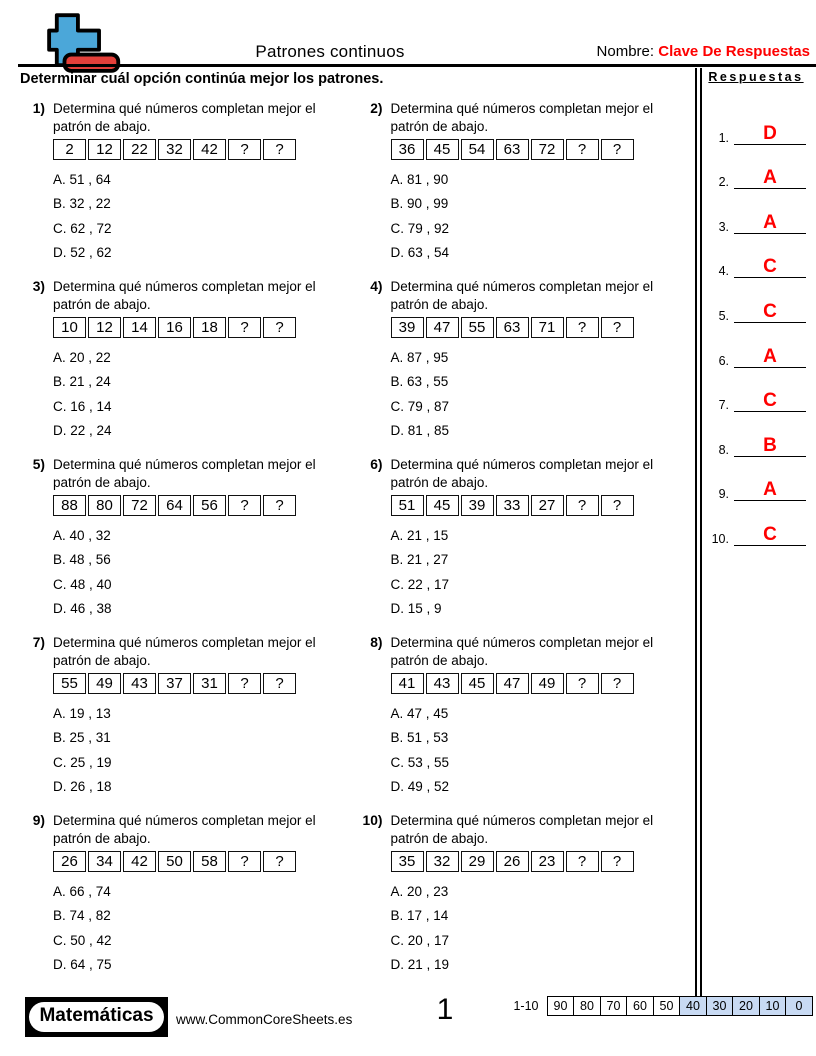 The width and height of the screenshot is (816, 1056). What do you see at coordinates (82, 406) in the screenshot?
I see `choice-option: C. 16 , 14` at bounding box center [82, 406].